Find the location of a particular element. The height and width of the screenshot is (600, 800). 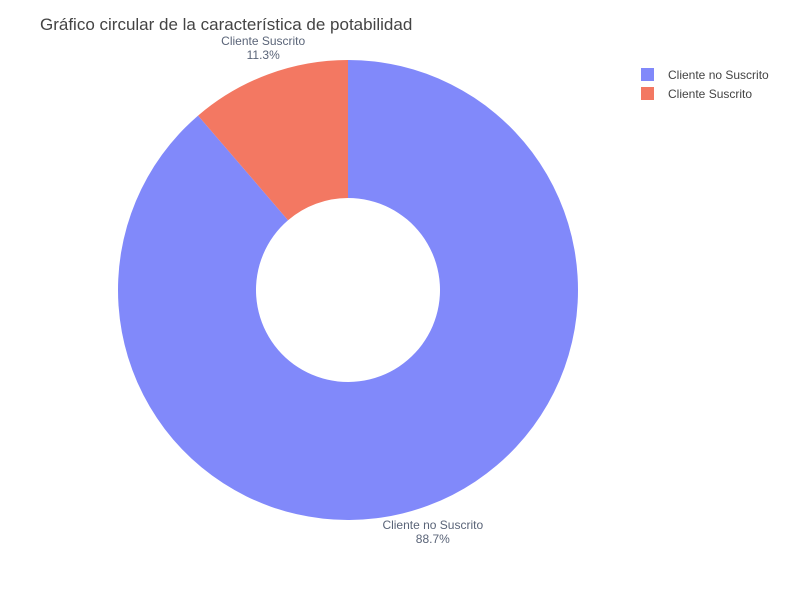

slice-label-cliente-no-suscrito: Cliente no Suscrito is located at coordinates (432, 525).